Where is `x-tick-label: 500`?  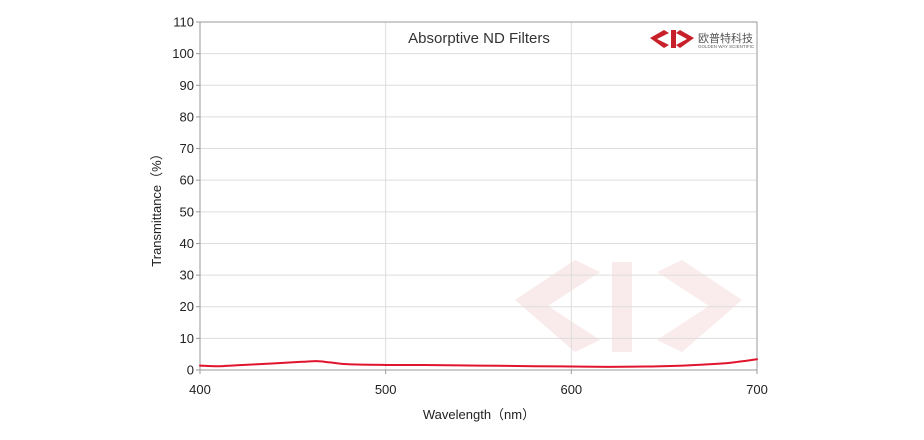 x-tick-label: 500 is located at coordinates (386, 389).